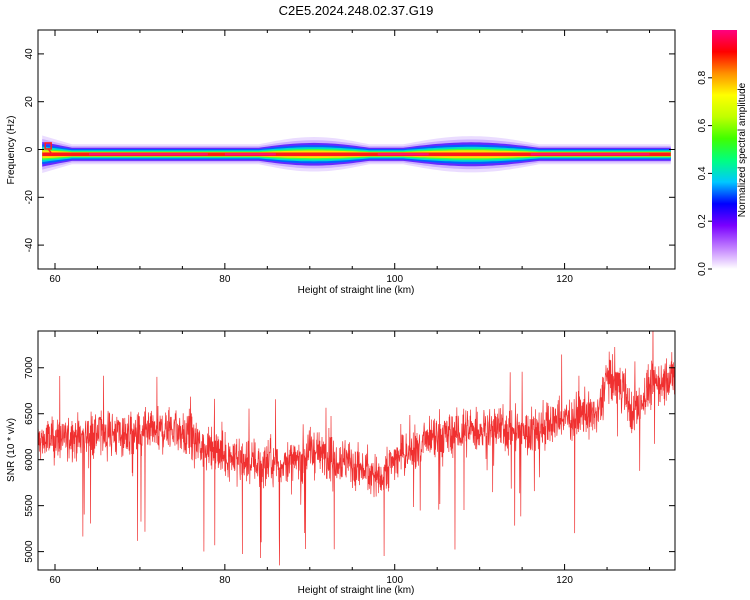 This screenshot has width=750, height=600. Describe the element at coordinates (394, 580) in the screenshot. I see `snr-x-tick-label: 100` at that location.